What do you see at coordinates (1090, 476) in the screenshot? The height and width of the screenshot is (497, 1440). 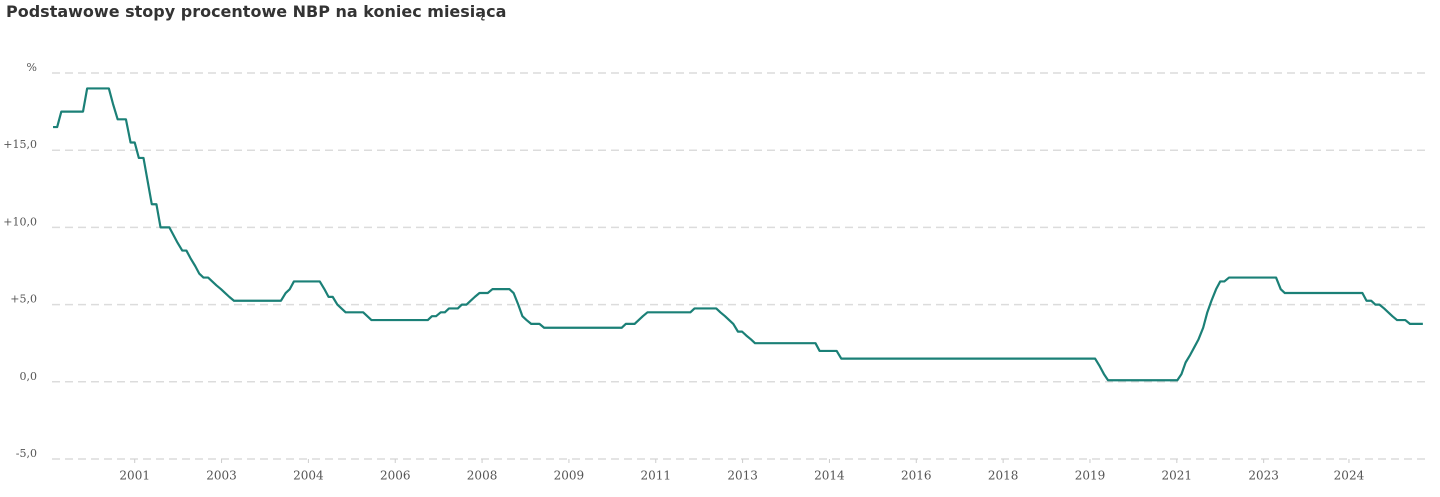 I see `x-tick-label: 2019` at bounding box center [1090, 476].